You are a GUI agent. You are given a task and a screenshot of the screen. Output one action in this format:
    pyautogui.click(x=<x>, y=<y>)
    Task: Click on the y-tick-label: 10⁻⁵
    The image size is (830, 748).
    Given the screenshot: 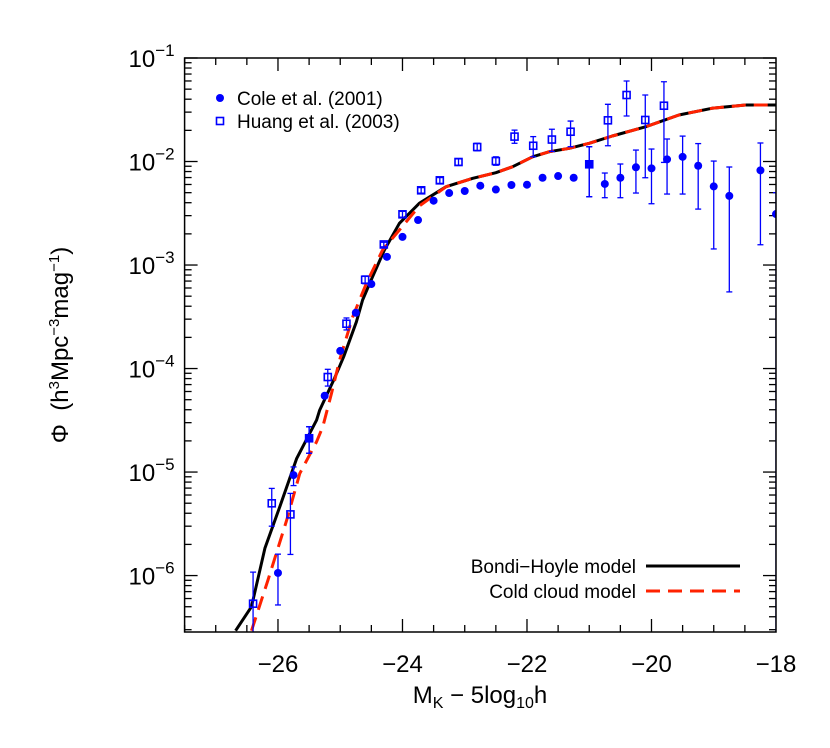 What is the action you would take?
    pyautogui.click(x=152, y=471)
    